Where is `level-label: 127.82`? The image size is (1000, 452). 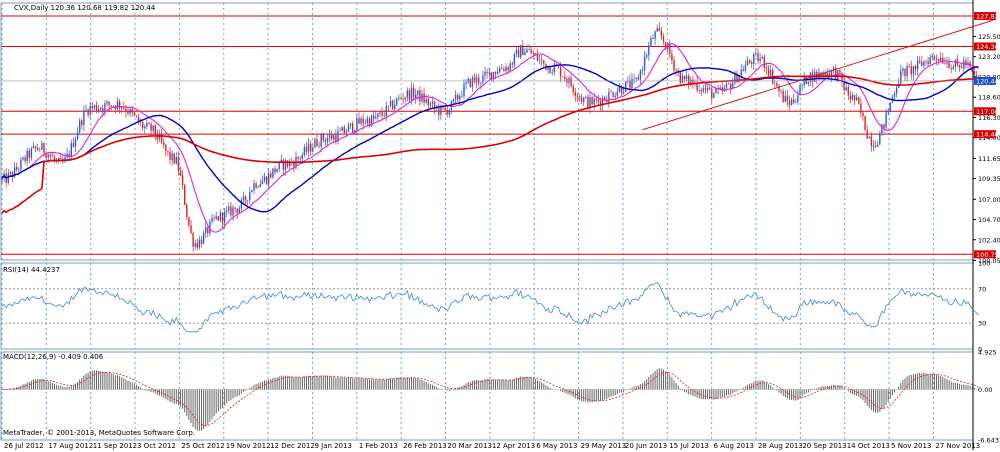 level-label: 127.82 is located at coordinates (987, 17).